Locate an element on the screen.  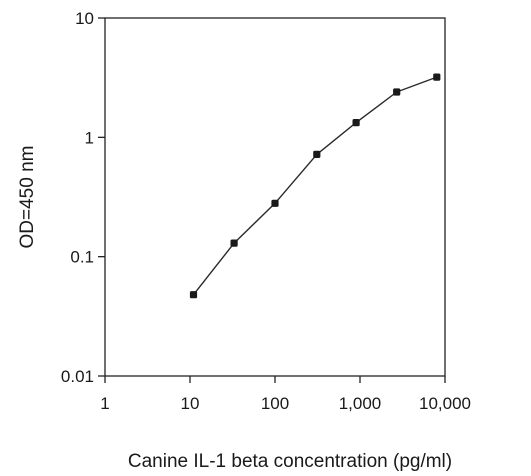
y-tick-label: 1 is located at coordinates (89, 137).